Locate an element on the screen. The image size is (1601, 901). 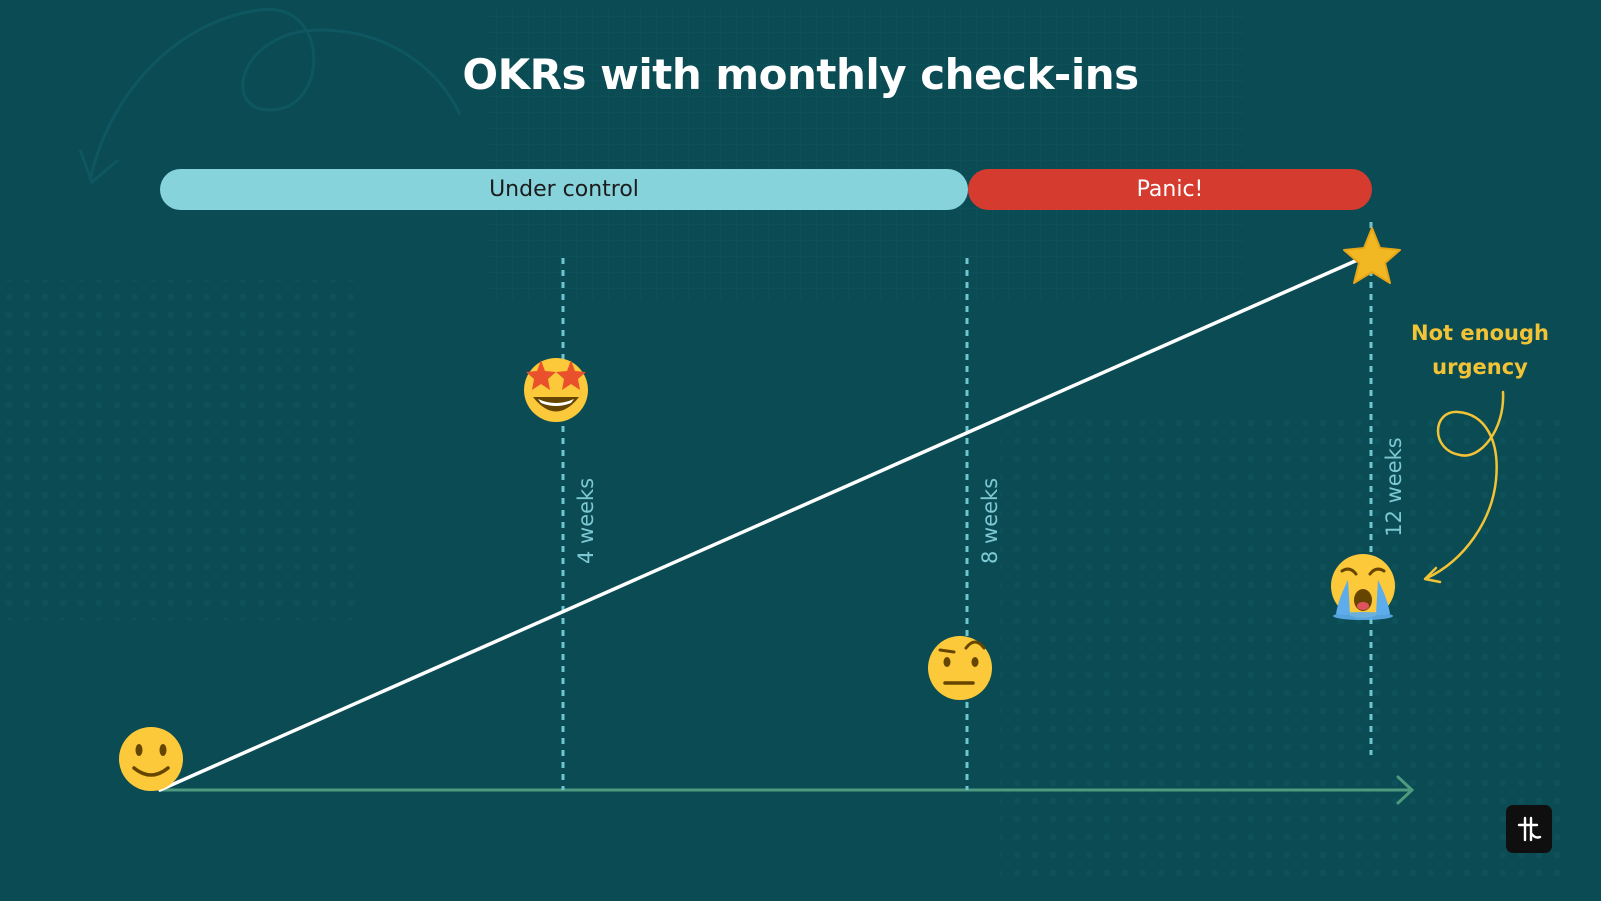
phase-panic-label: Panic! is located at coordinates (1170, 189).